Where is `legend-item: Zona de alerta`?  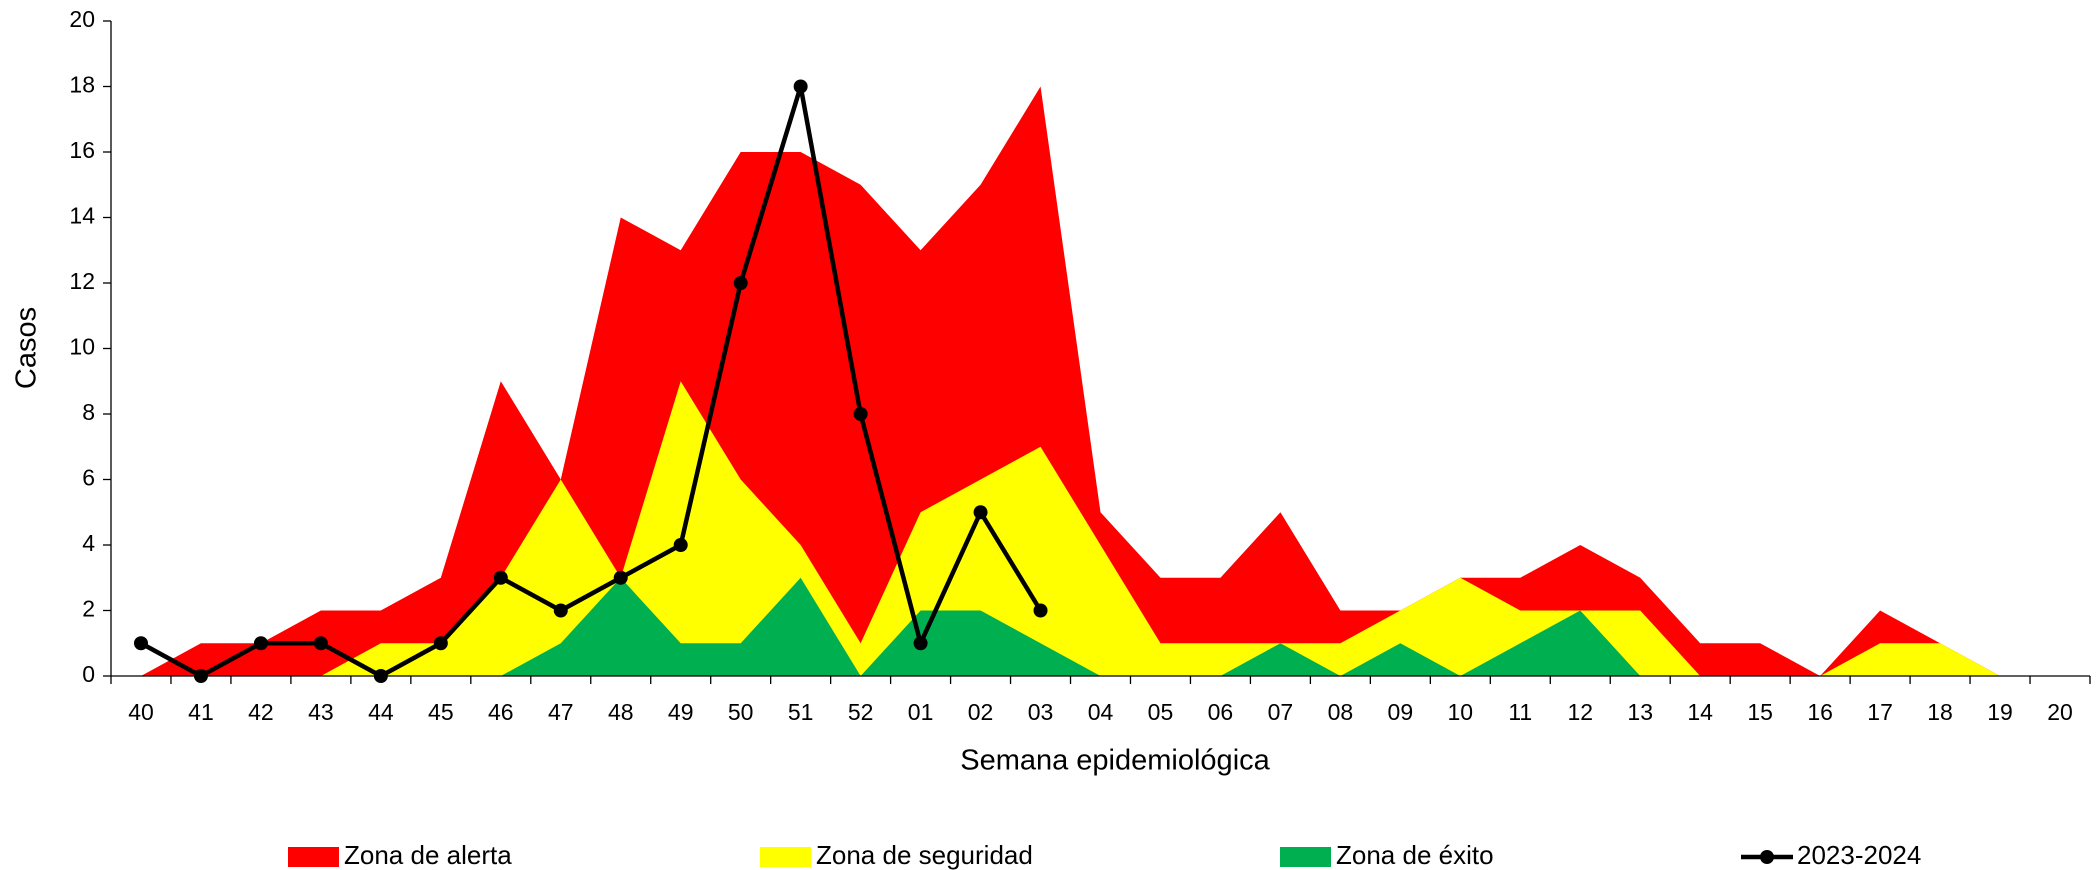 legend-item: Zona de alerta is located at coordinates (400, 855).